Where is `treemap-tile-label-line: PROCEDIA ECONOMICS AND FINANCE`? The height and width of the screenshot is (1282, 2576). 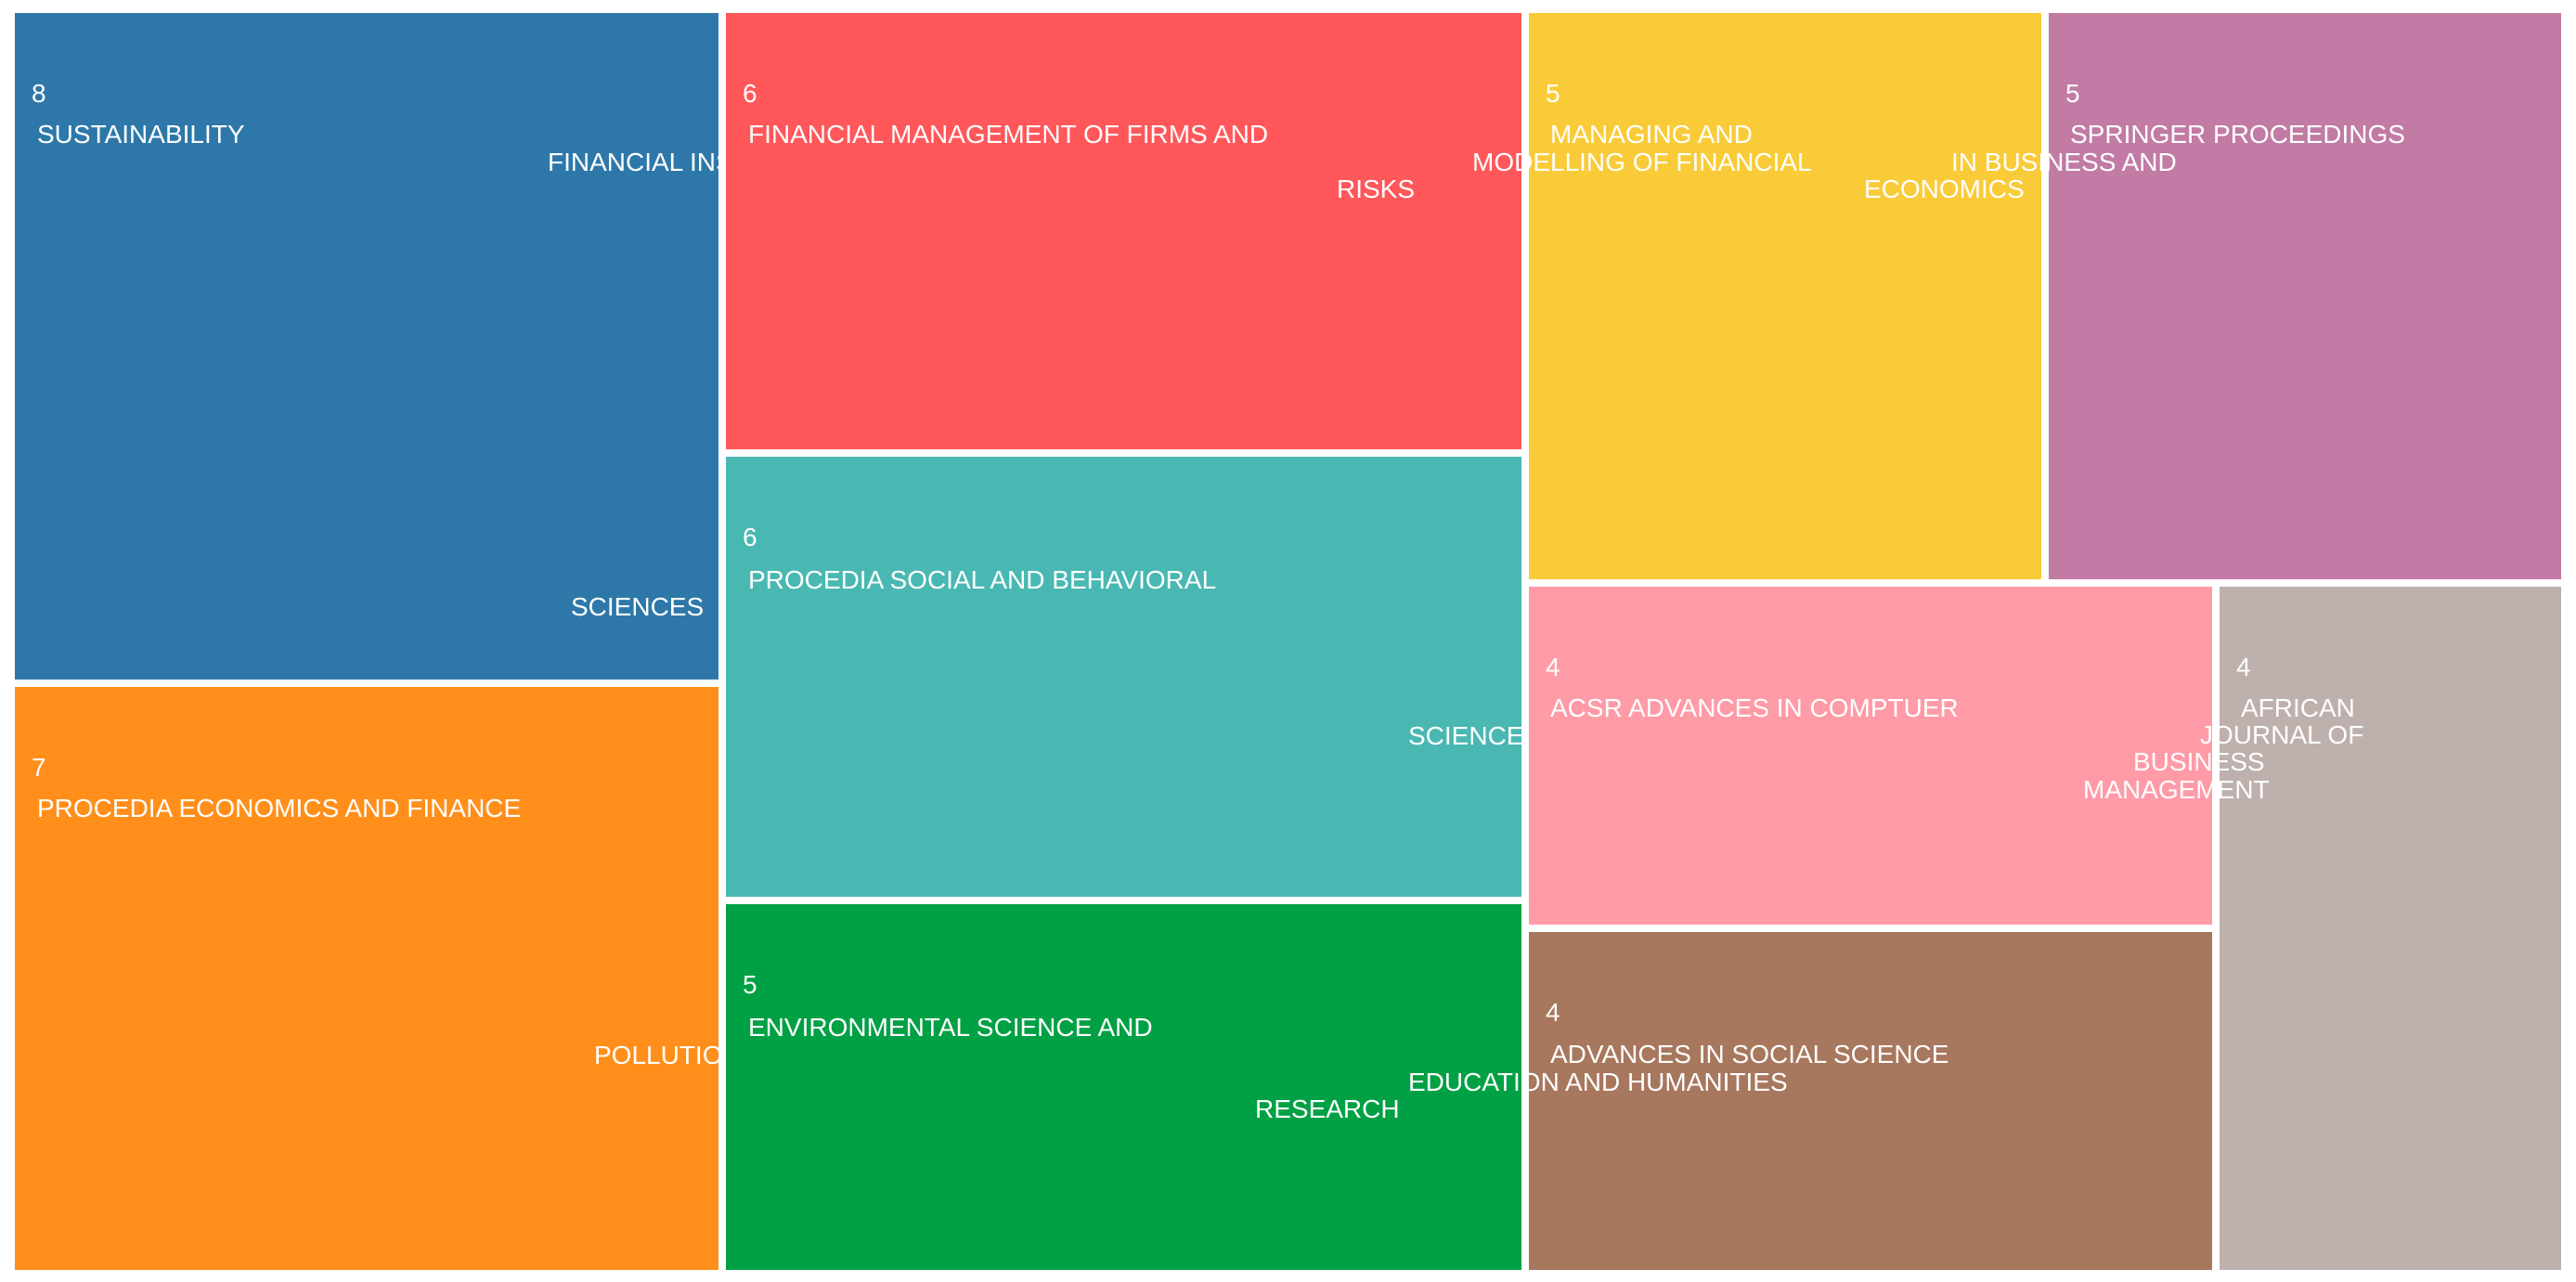
treemap-tile-label-line: PROCEDIA ECONOMICS AND FINANCE is located at coordinates (279, 808).